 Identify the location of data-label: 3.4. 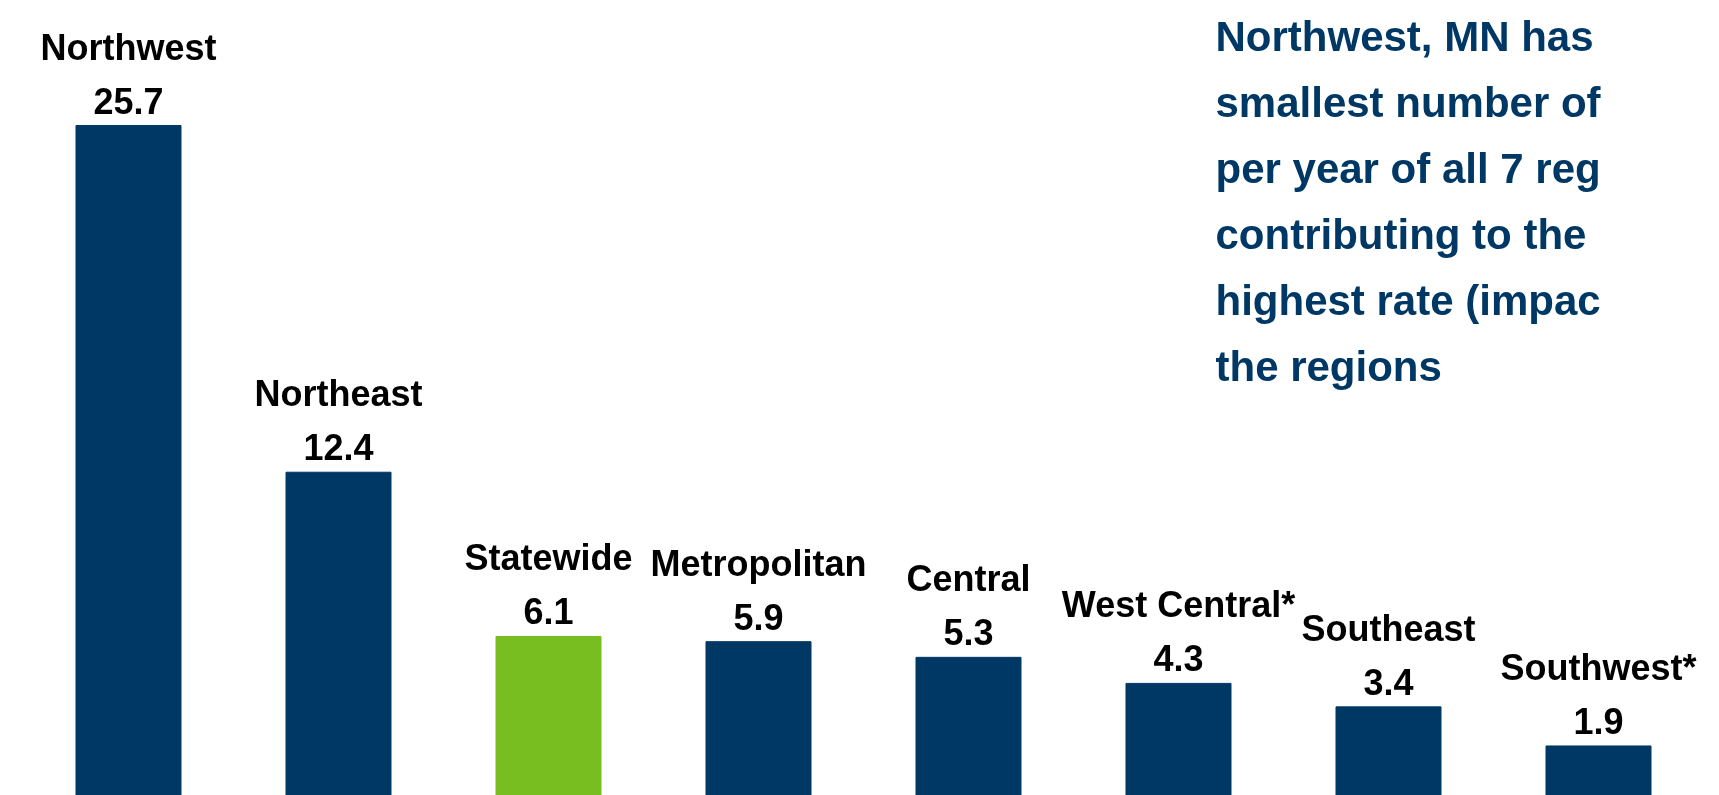
(1388, 682).